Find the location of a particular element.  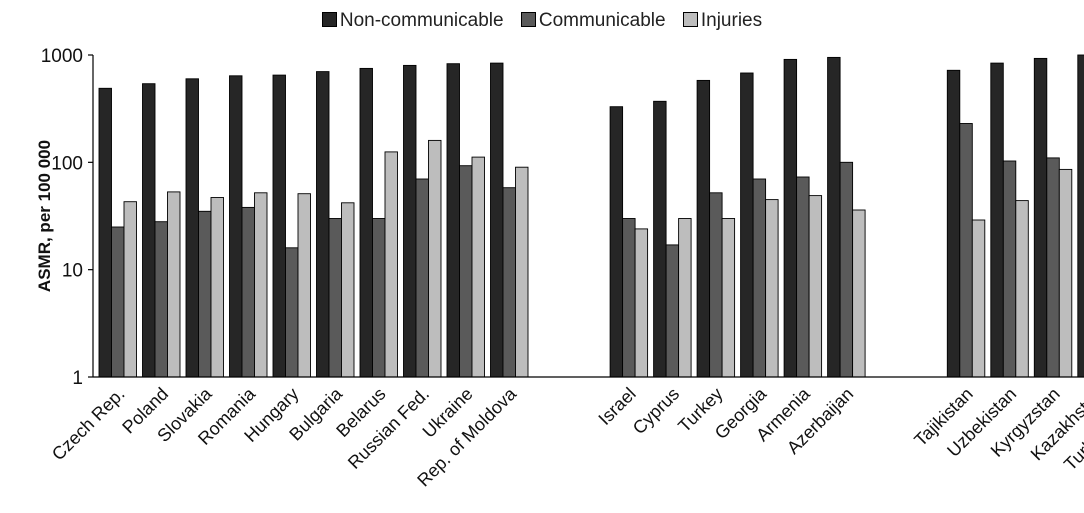

legend-item-communicable: Communicable is located at coordinates (593, 21).